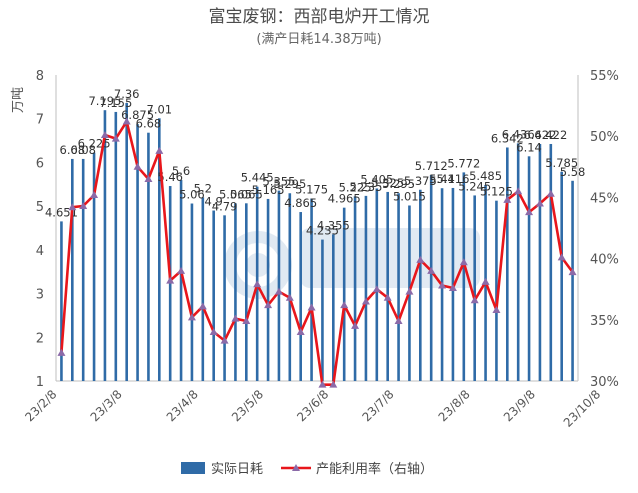 The image size is (638, 493). Describe the element at coordinates (420, 181) in the screenshot. I see `data-label: 5.375` at that location.